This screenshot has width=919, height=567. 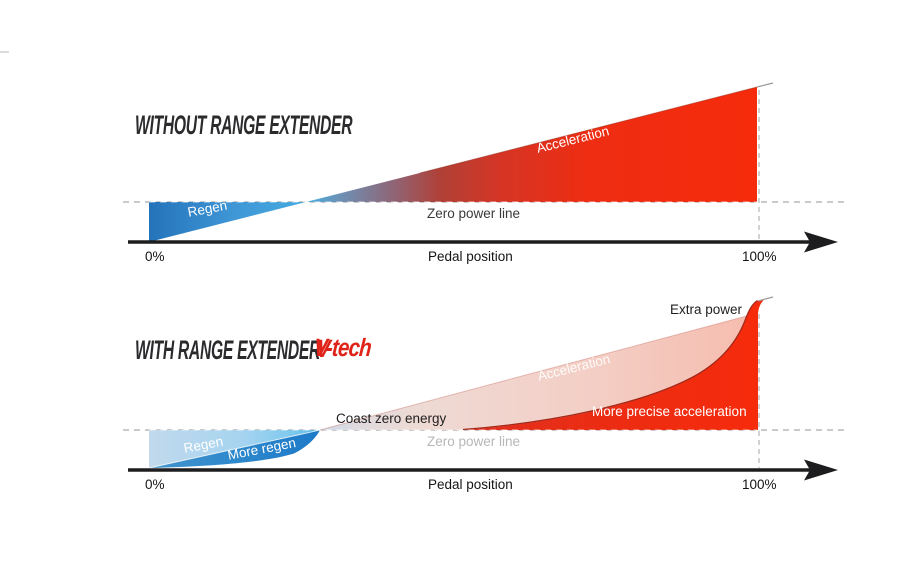 I want to click on acceleration-reference-edge, so click(x=539, y=371).